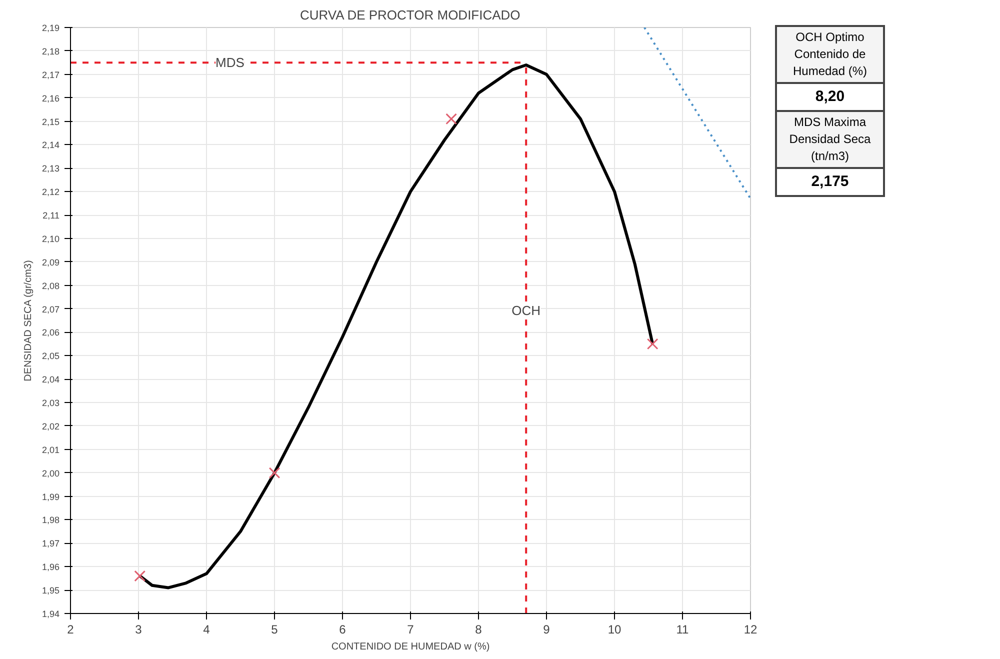  What do you see at coordinates (615, 629) in the screenshot?
I see `x-tick-label: 10` at bounding box center [615, 629].